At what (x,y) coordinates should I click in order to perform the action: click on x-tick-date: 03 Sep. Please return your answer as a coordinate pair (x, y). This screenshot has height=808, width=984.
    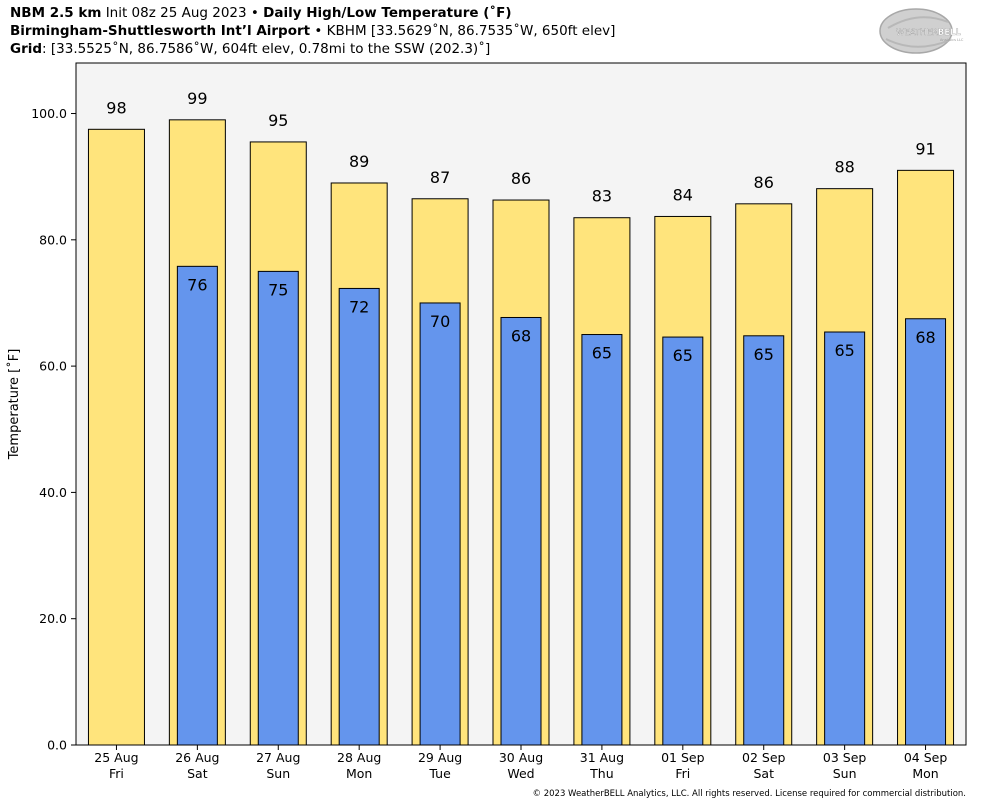
    Looking at the image, I should click on (845, 757).